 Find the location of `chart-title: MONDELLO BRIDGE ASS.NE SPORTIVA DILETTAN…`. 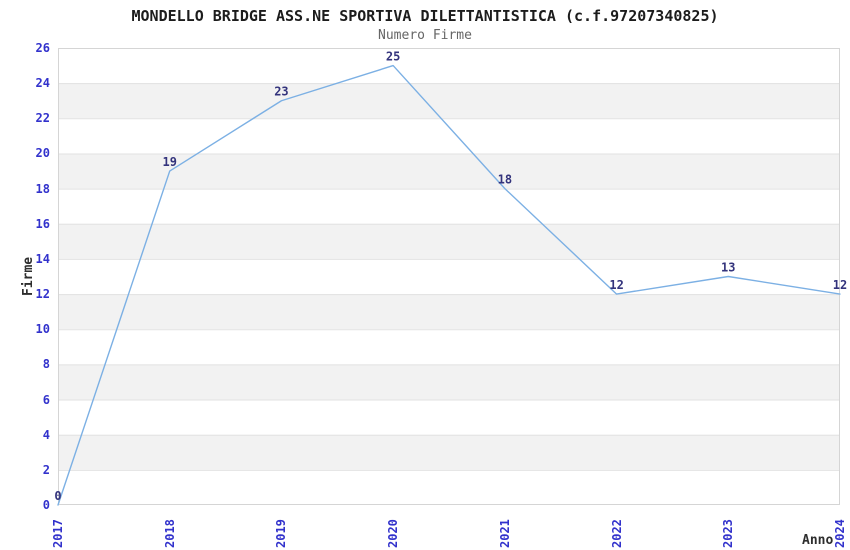

chart-title: MONDELLO BRIDGE ASS.NE SPORTIVA DILETTAN… is located at coordinates (425, 16).